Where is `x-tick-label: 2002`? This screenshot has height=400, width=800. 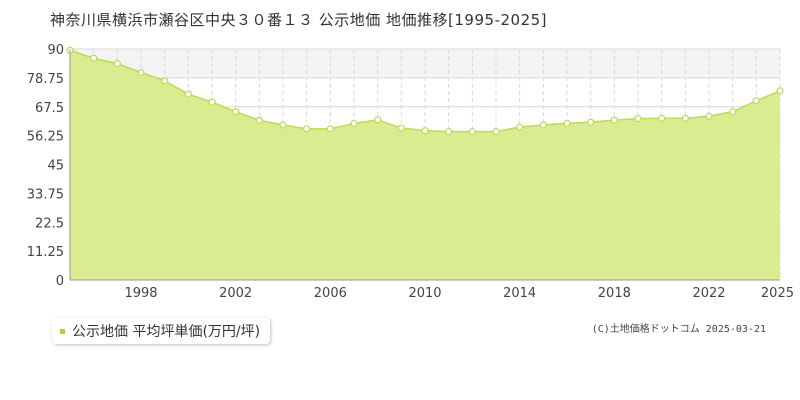 x-tick-label: 2002 is located at coordinates (235, 293).